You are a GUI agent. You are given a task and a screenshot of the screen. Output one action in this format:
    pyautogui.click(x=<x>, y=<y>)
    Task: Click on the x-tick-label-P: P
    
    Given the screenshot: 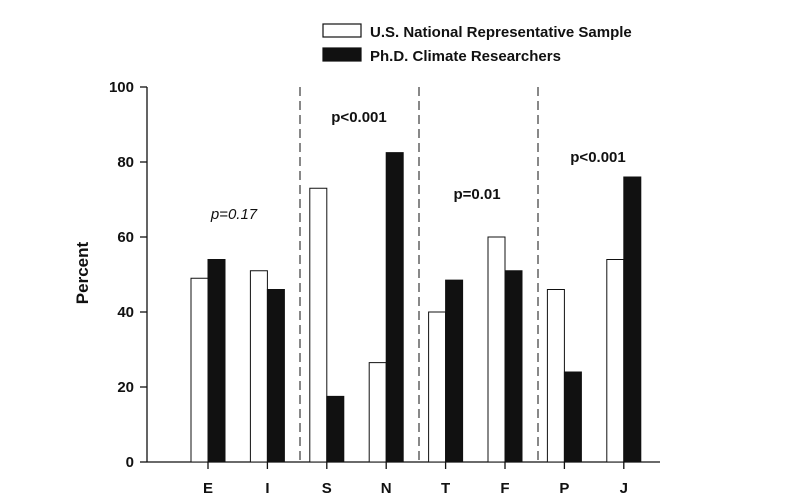 What is the action you would take?
    pyautogui.click(x=564, y=488)
    